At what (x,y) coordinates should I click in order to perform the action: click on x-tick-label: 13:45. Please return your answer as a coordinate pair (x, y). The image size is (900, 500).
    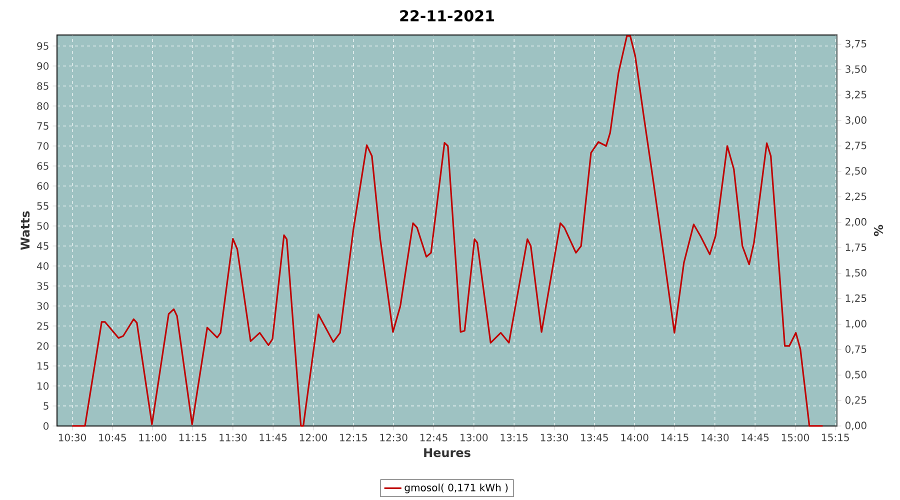
    Looking at the image, I should click on (594, 438).